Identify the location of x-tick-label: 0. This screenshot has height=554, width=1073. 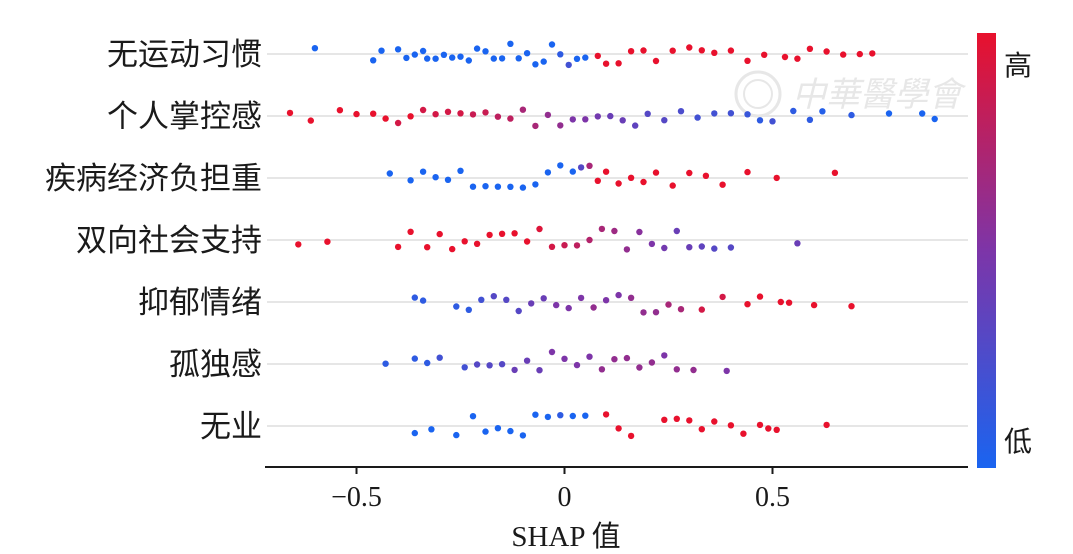
(565, 497).